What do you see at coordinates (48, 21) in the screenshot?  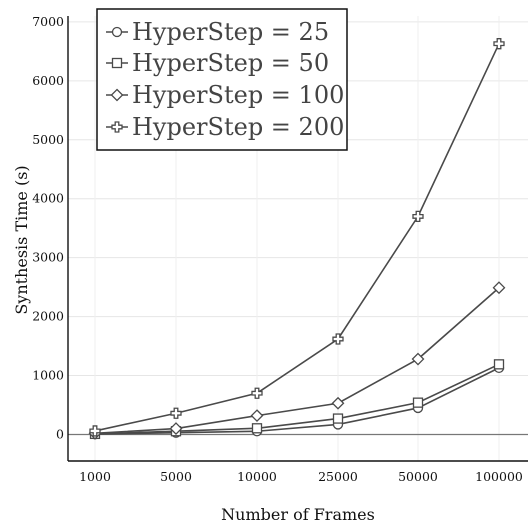 I see `y-tick-label: 7000` at bounding box center [48, 21].